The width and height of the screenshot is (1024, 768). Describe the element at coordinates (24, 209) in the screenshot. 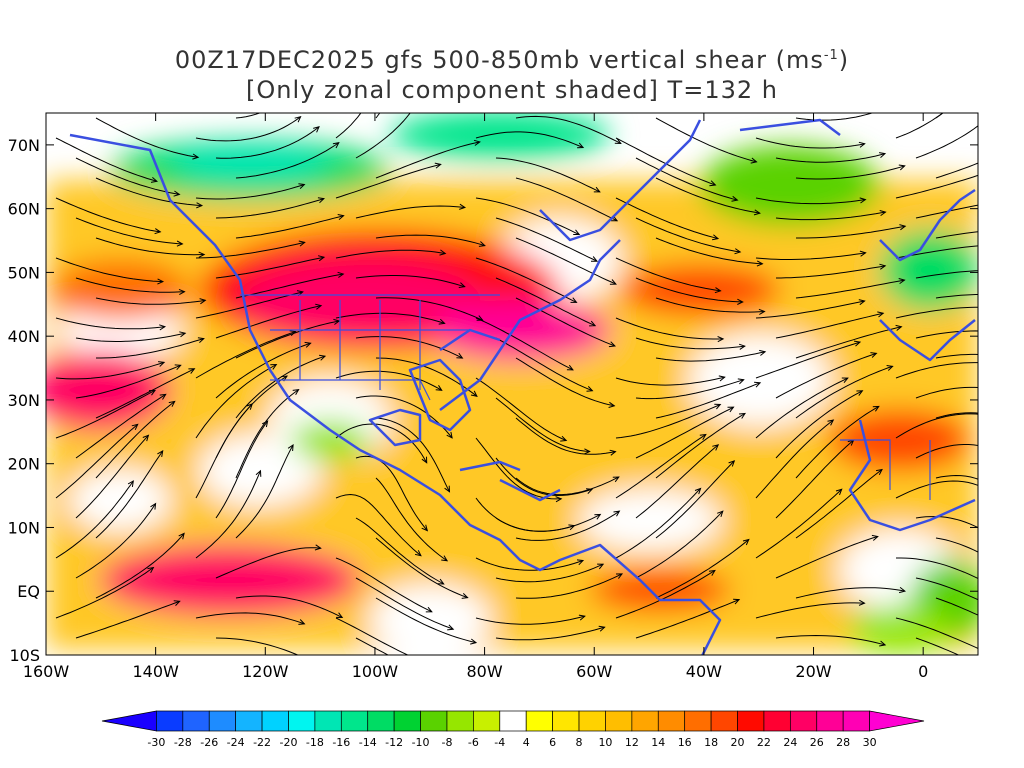

I see `lat-tick-label: 60N` at that location.